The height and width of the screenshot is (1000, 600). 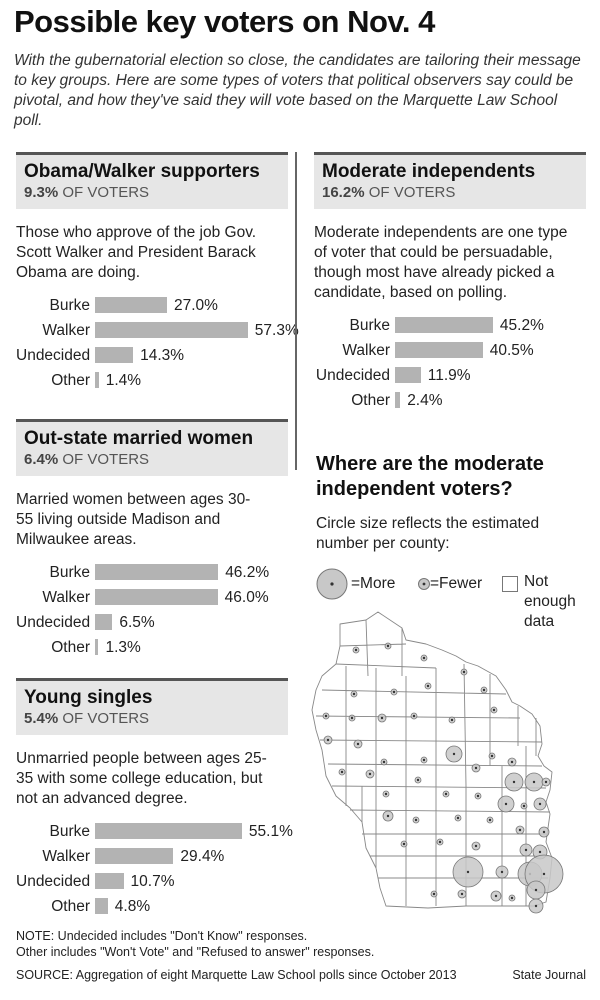 What do you see at coordinates (276, 330) in the screenshot?
I see `bar-value-label: 57.3%` at bounding box center [276, 330].